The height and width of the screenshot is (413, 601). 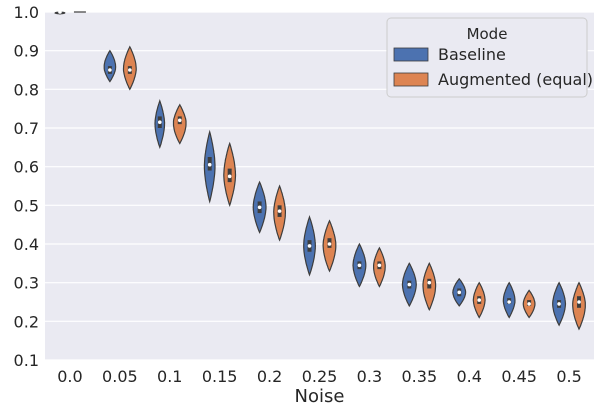 What do you see at coordinates (120, 376) in the screenshot?
I see `x-tick-label: 0.05` at bounding box center [120, 376].